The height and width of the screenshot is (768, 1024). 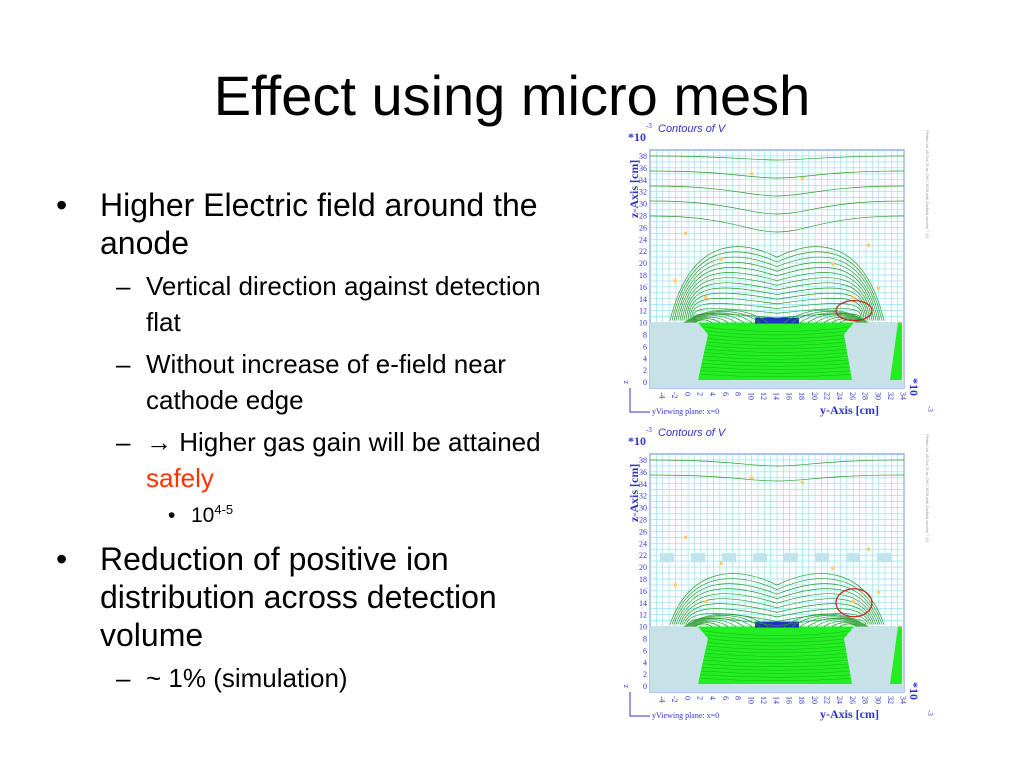 I want to click on y-tick-label: 30, so click(x=877, y=700).